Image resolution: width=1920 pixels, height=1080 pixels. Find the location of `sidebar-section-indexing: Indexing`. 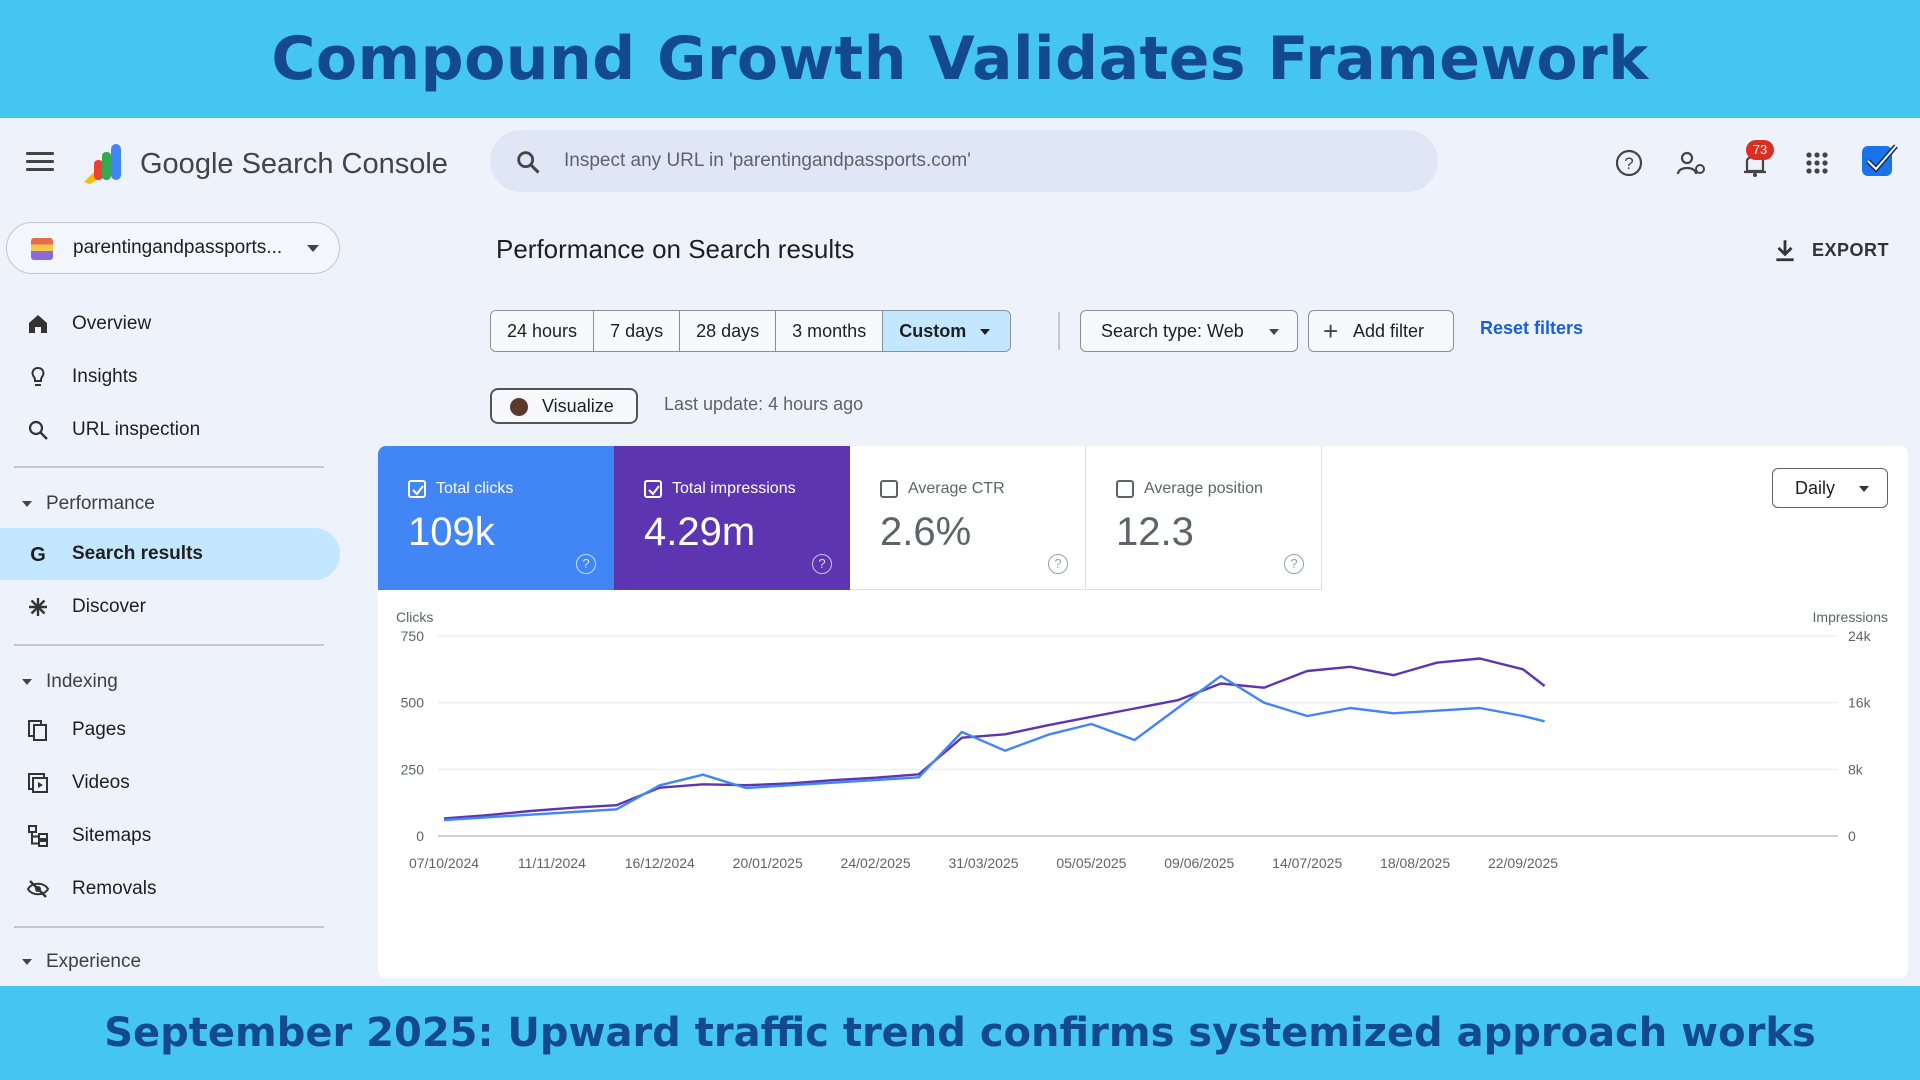

sidebar-section-indexing: Indexing is located at coordinates (170, 682).